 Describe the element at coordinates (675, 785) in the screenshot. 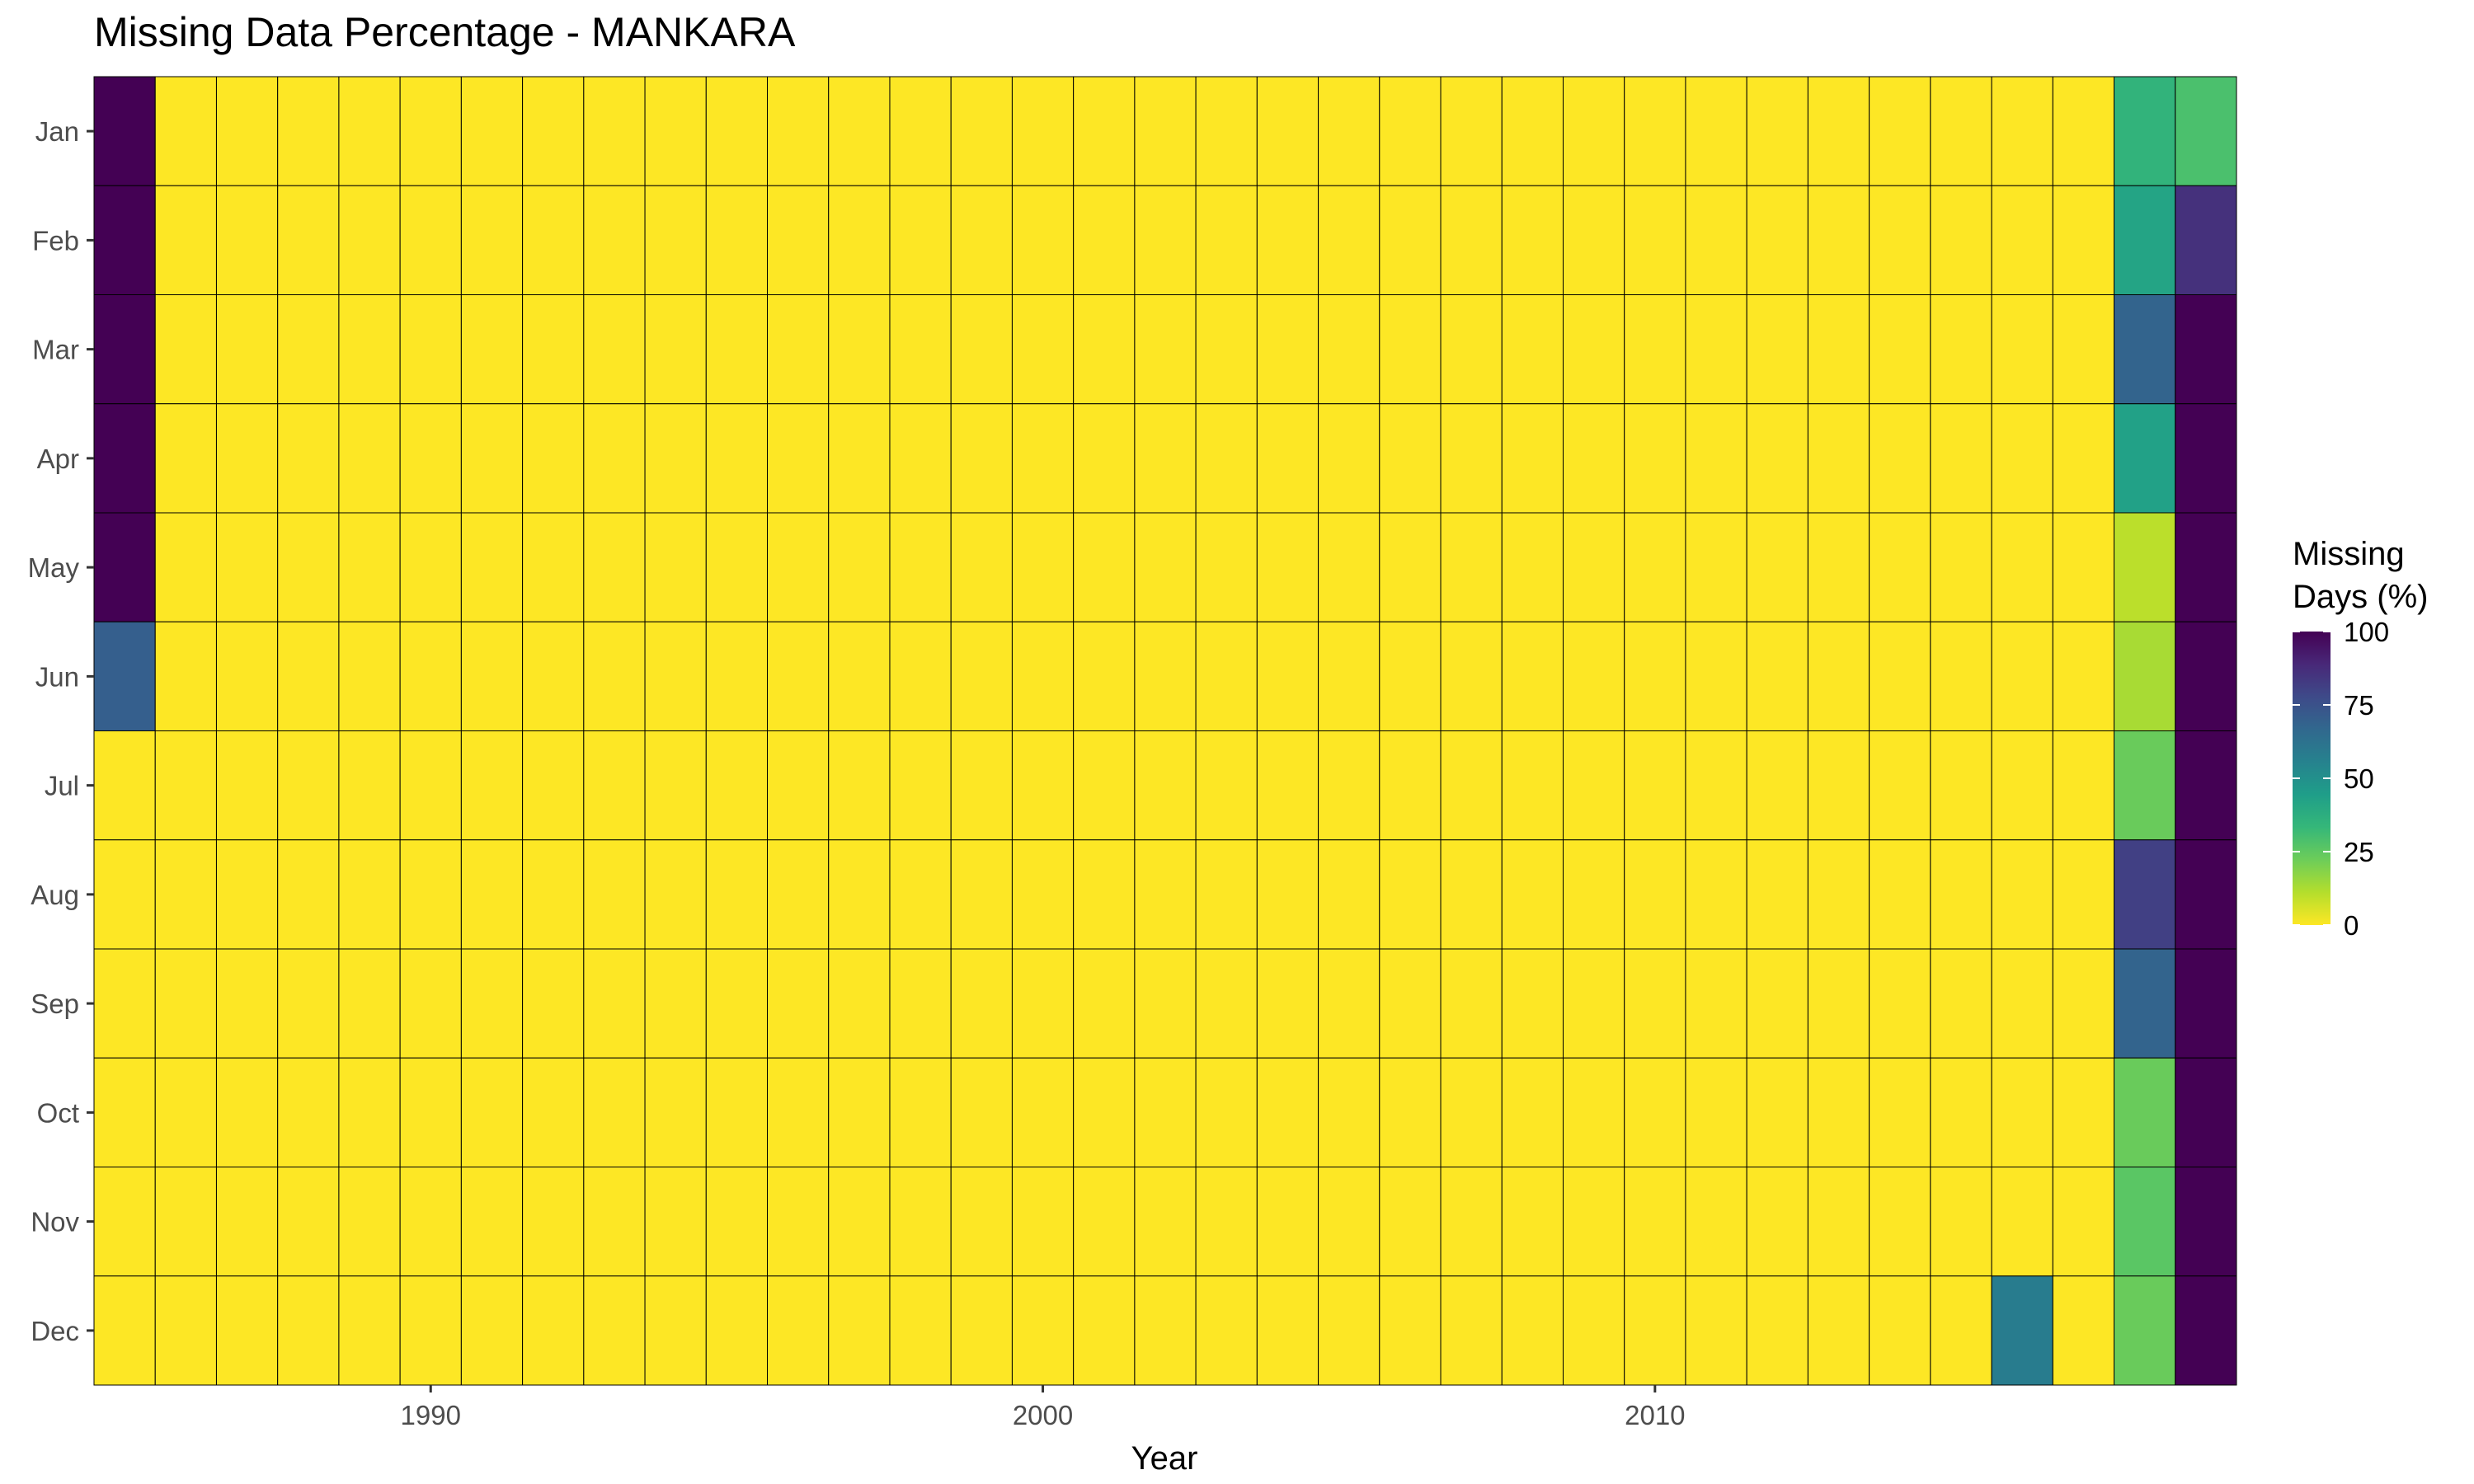

I see `heatmap-cell-1994-jul` at that location.